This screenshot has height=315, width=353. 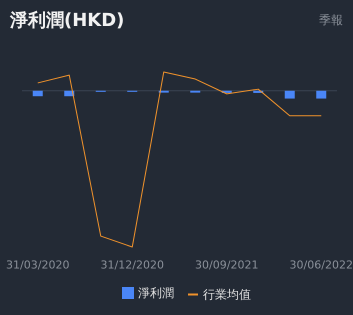 I want to click on chart-subtitle: 季報, so click(x=331, y=20).